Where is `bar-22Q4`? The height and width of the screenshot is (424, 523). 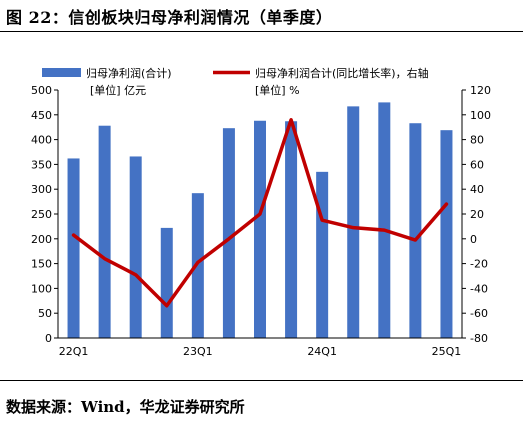
bar-22Q4 is located at coordinates (166, 282).